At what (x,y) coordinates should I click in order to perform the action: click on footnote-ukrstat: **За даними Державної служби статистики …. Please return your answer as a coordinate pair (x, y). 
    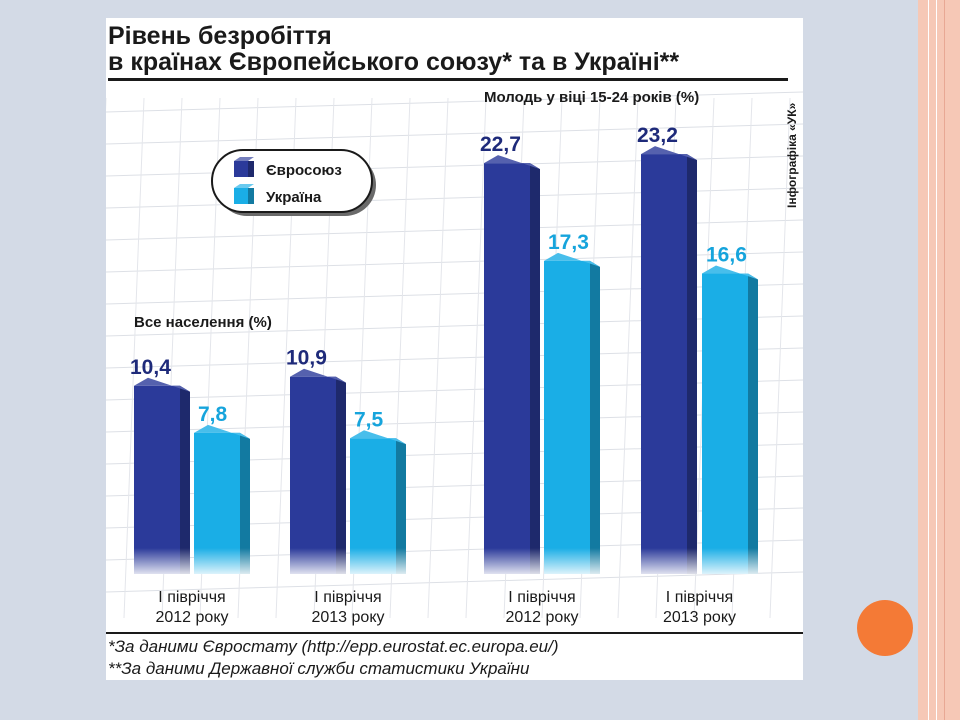
    Looking at the image, I should click on (319, 668).